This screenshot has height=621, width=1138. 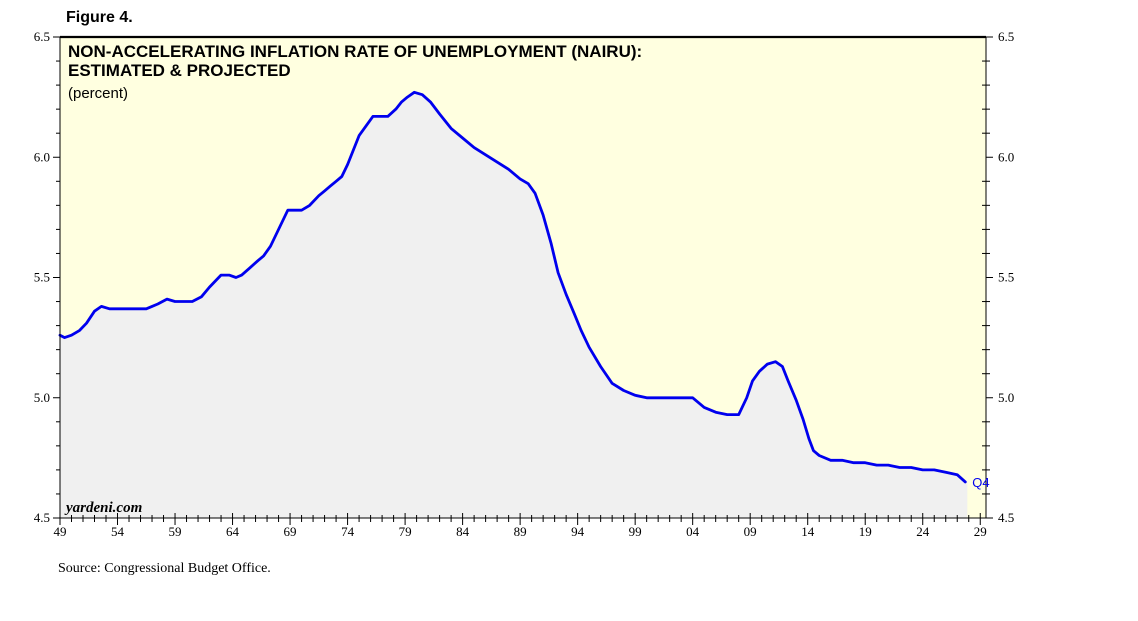 I want to click on x-tick-label: 09, so click(x=750, y=531).